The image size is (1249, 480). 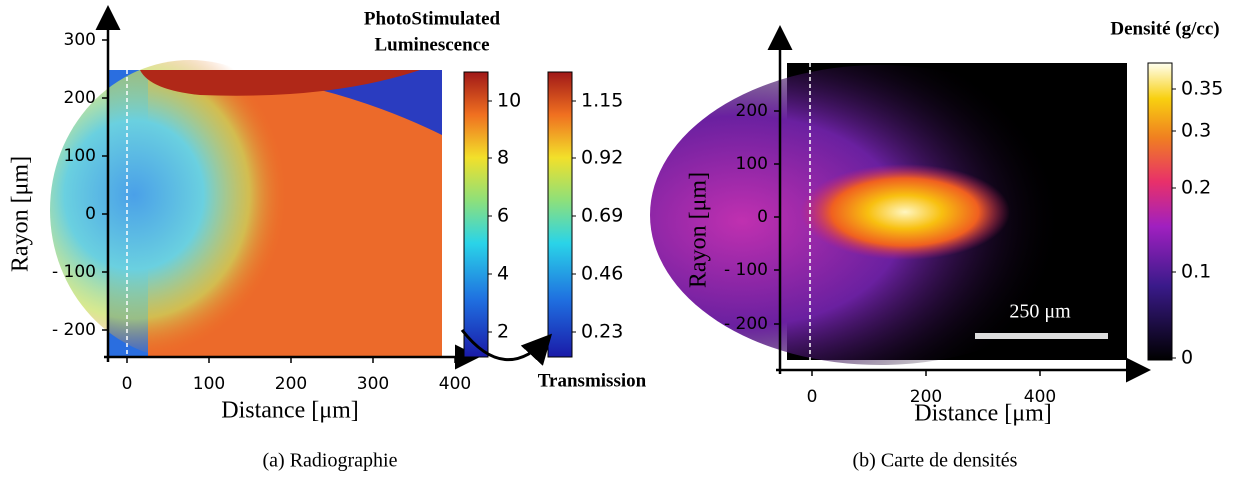 I want to click on colorbar-tick-label: 0.69, so click(x=602, y=216).